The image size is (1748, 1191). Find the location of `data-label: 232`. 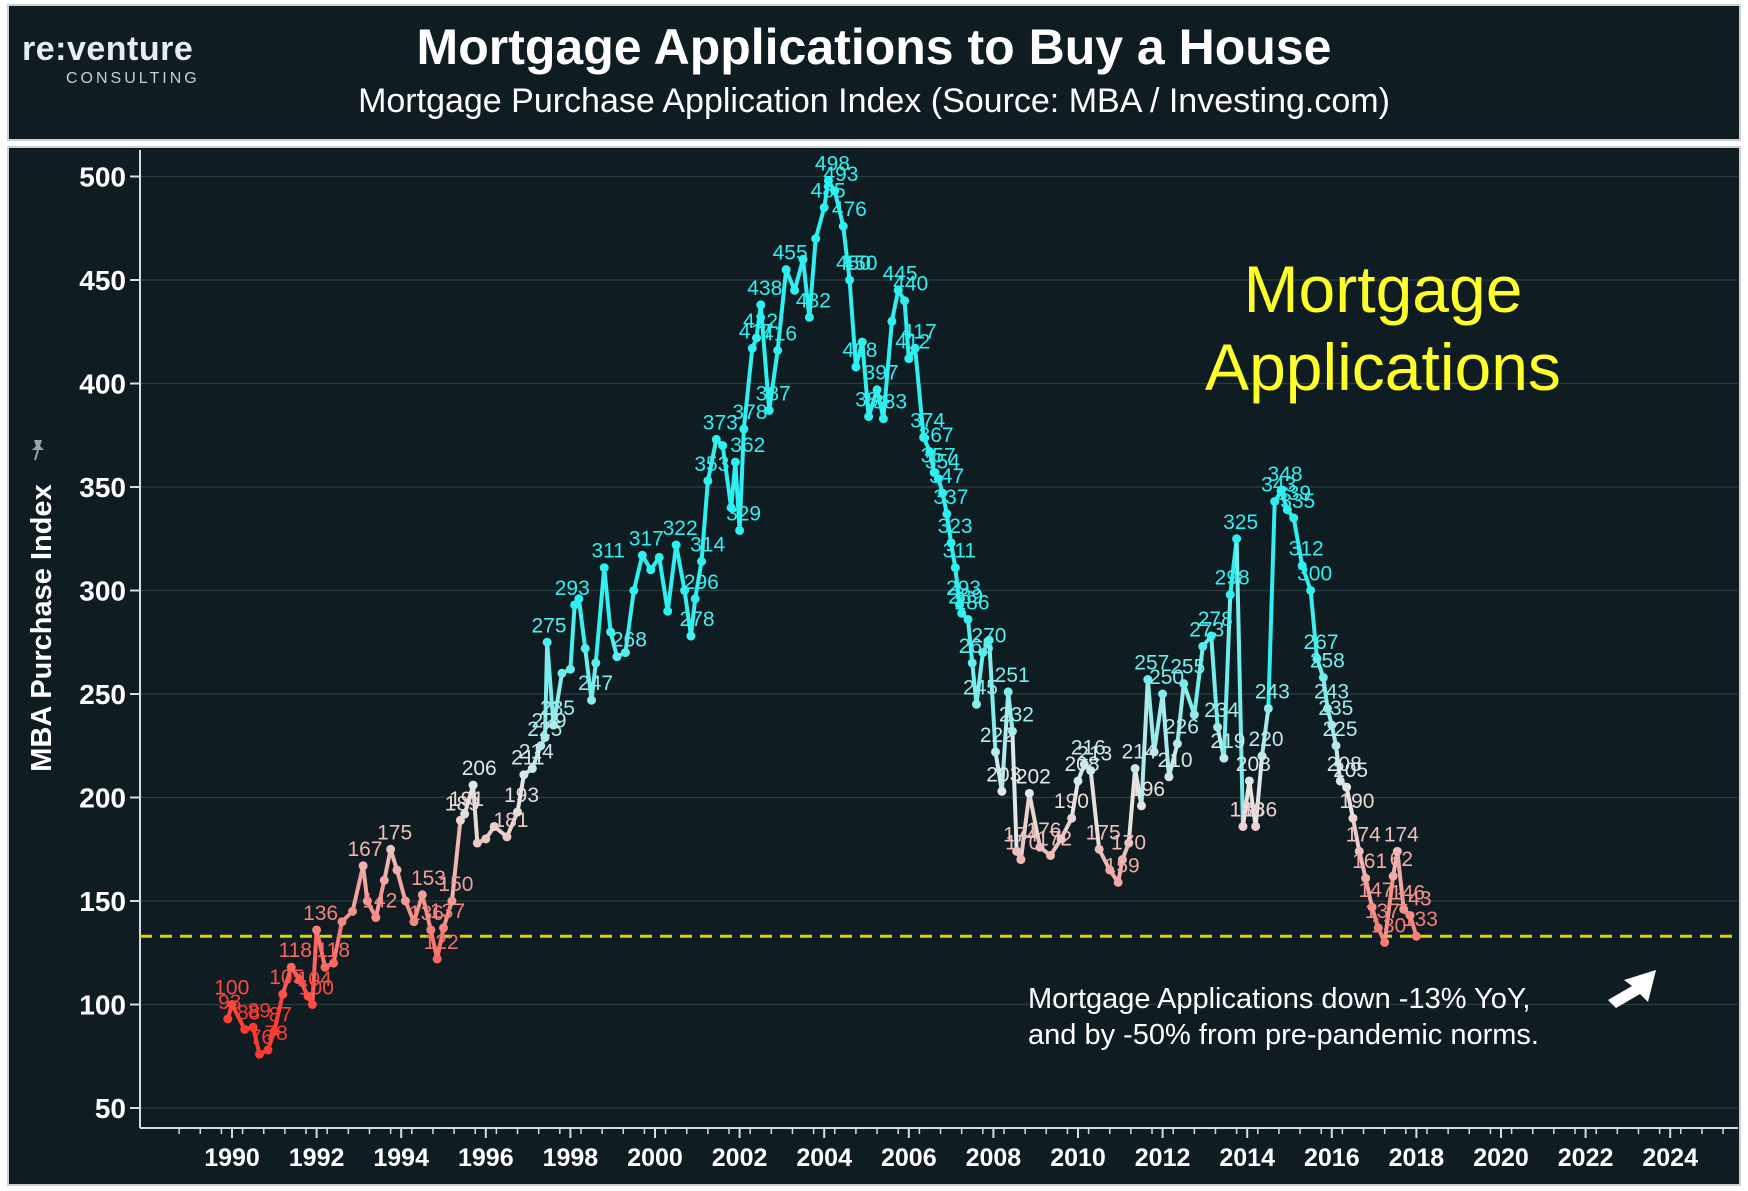

data-label: 232 is located at coordinates (1016, 714).